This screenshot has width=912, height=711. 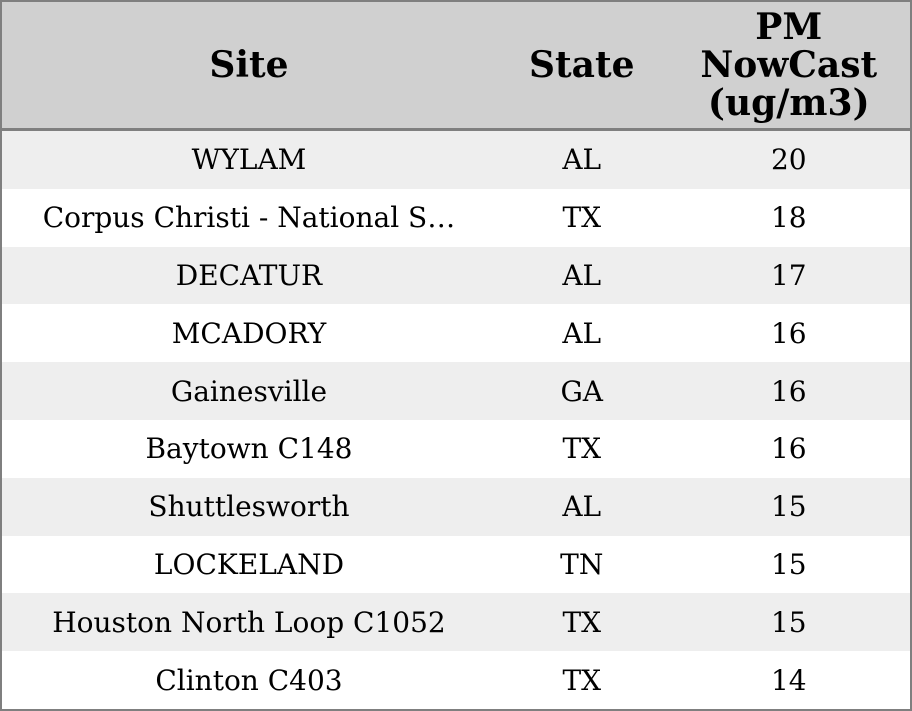 What do you see at coordinates (249, 564) in the screenshot?
I see `site-cell: LOCKELAND` at bounding box center [249, 564].